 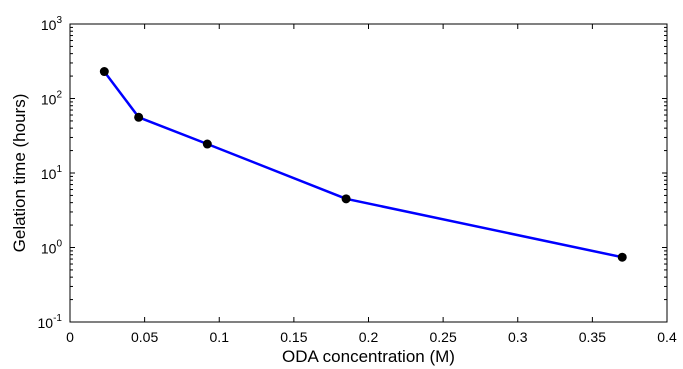 I want to click on x-tick-label: 0.4, so click(x=667, y=337).